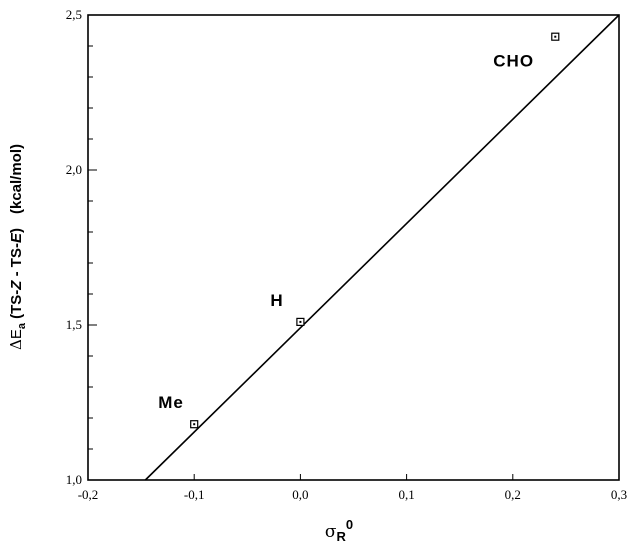 The height and width of the screenshot is (544, 629). What do you see at coordinates (194, 494) in the screenshot?
I see `x-tick-label: -0,1` at bounding box center [194, 494].